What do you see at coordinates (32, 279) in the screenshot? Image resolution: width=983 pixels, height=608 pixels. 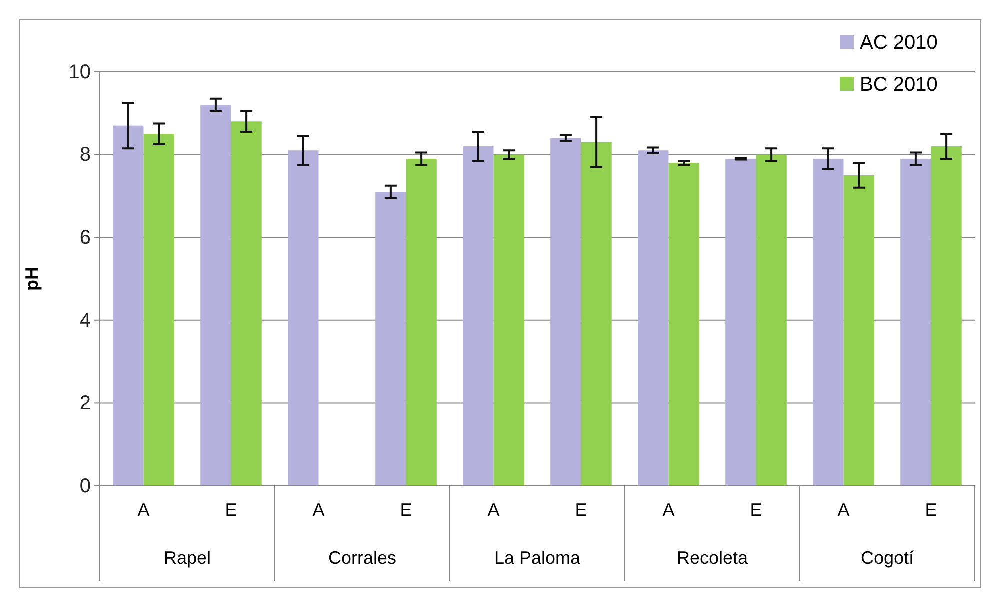 I see `y-axis-title: pH` at bounding box center [32, 279].